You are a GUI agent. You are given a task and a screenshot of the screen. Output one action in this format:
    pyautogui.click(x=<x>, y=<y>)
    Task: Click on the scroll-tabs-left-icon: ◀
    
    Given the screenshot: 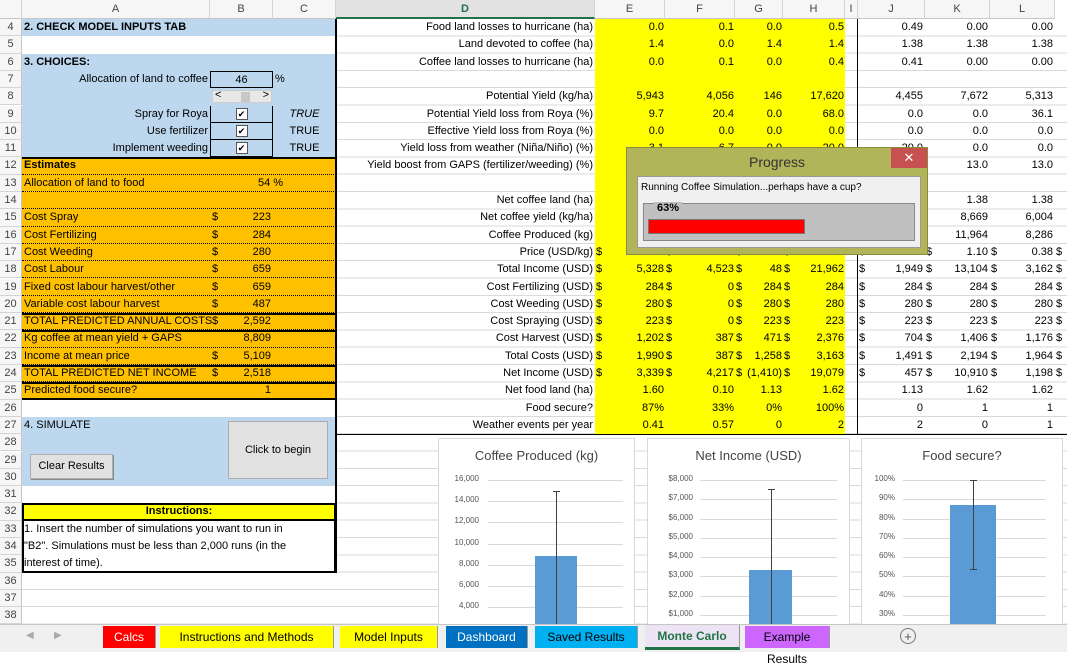 What is the action you would take?
    pyautogui.click(x=30, y=635)
    